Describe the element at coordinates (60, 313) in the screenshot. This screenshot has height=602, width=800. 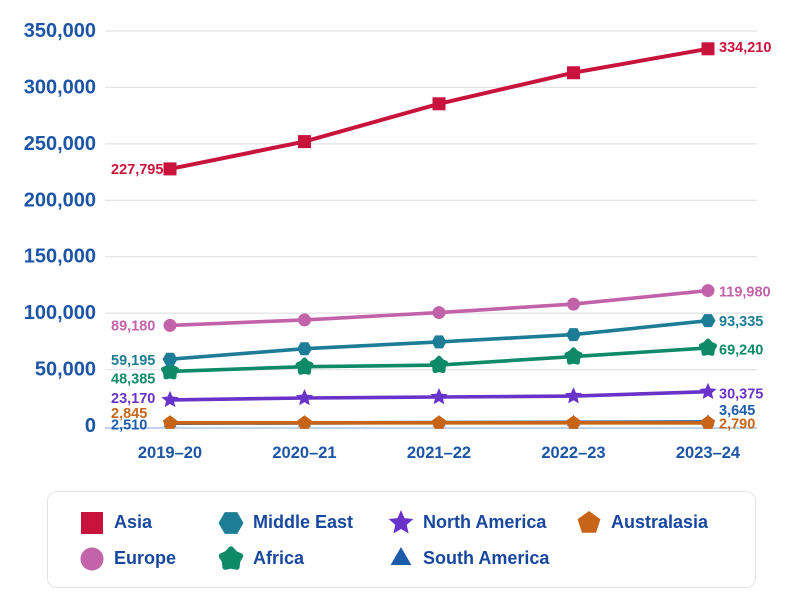
I see `y-tick-label: 100,000` at that location.